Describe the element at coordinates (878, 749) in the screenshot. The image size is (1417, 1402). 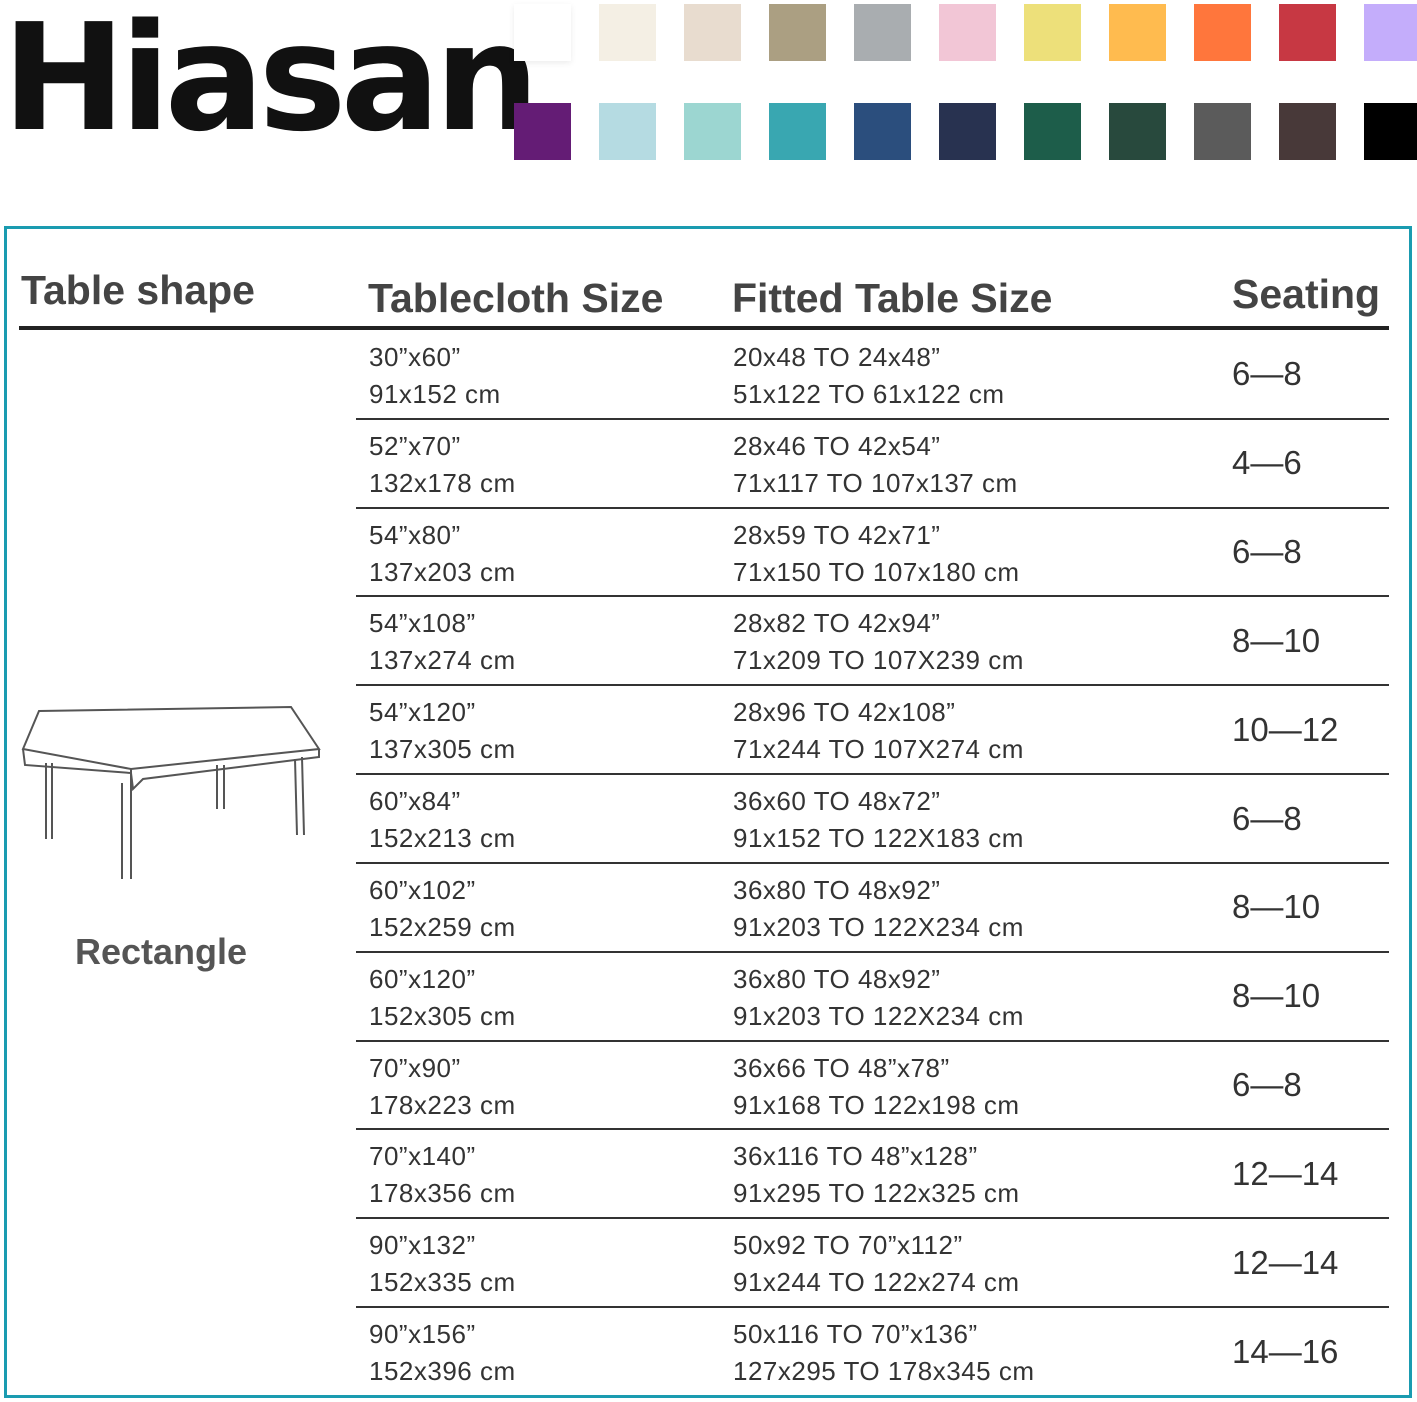
I see `fitted-cm: 71x244 TO 107X274 cm` at that location.